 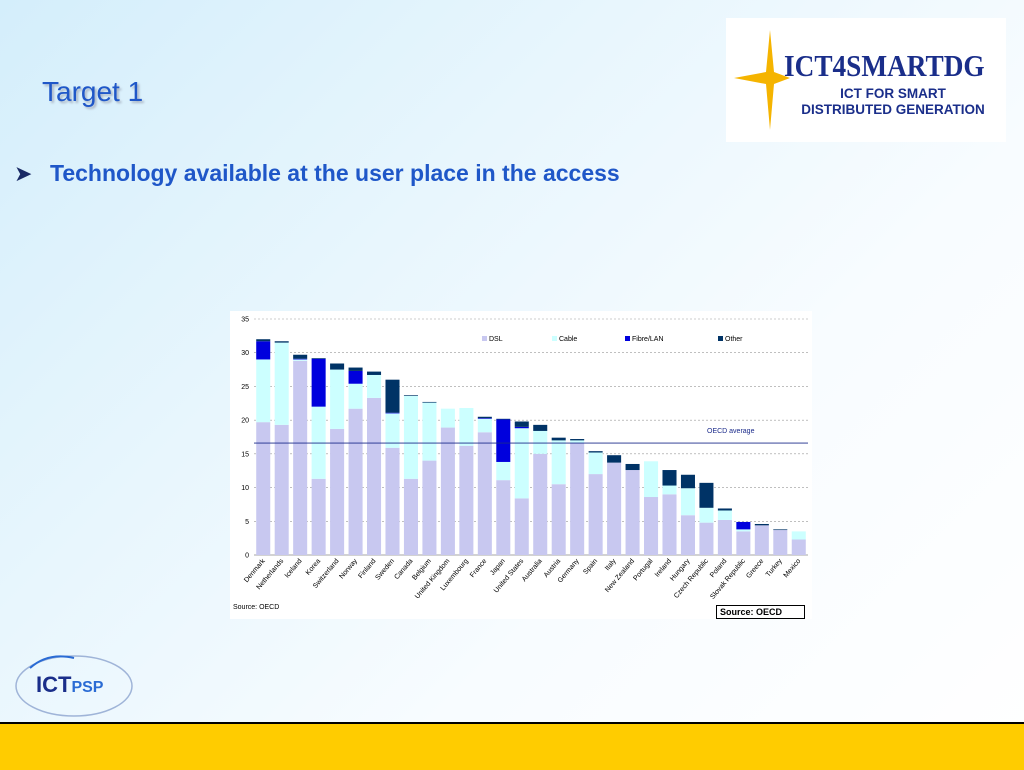 I want to click on bar-dsl-denmark, so click(x=263, y=488).